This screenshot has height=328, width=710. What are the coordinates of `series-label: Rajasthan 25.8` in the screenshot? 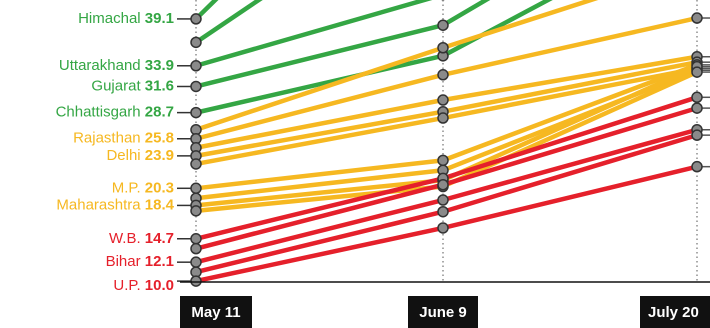 It's located at (123, 138).